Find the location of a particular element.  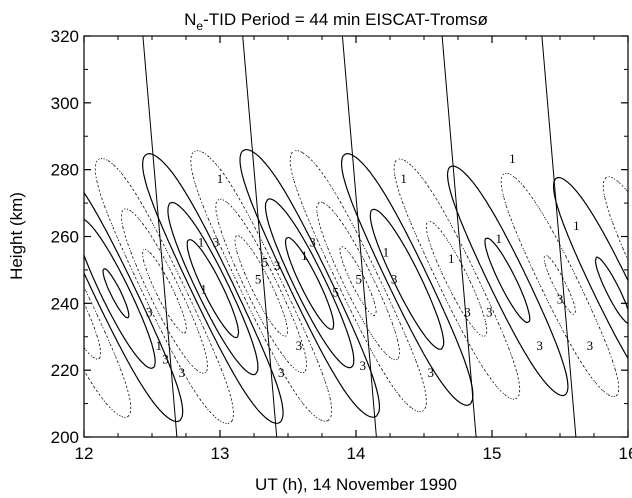

x-tick-label: 16 is located at coordinates (625, 453).